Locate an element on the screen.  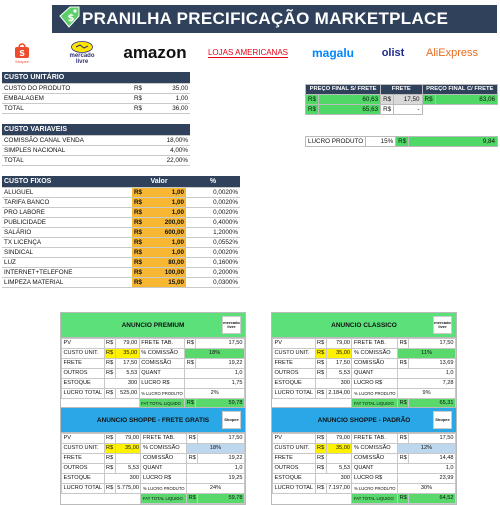
table-row: SINDICAL R$ 1,00 0,0020% is located at coordinates (121, 252).